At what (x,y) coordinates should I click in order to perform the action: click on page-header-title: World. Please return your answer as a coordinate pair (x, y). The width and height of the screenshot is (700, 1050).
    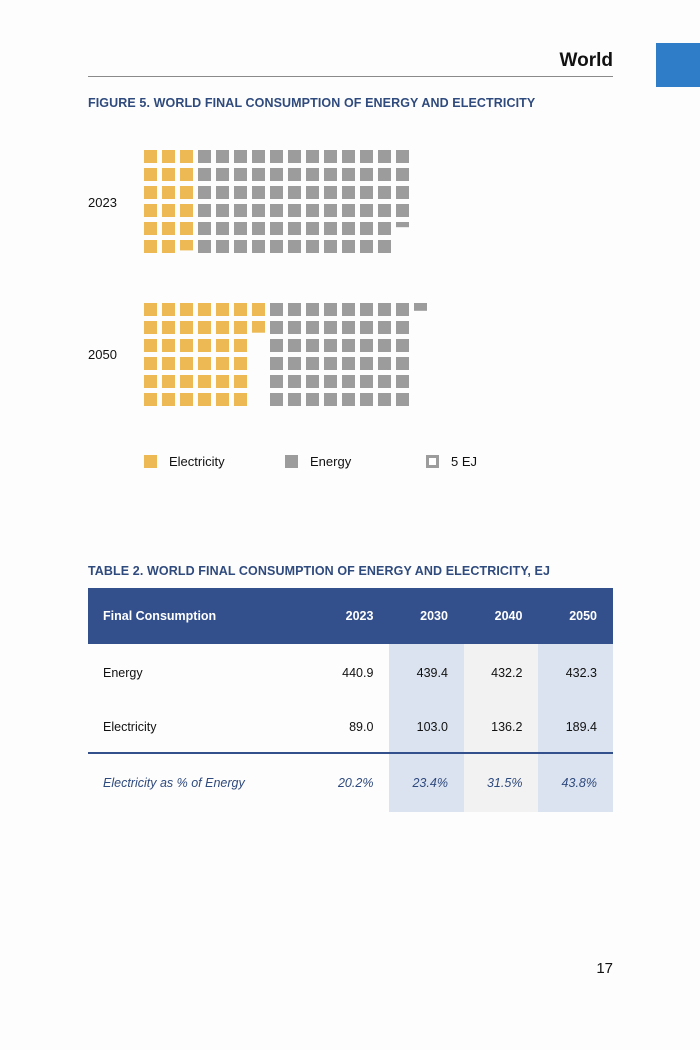
    Looking at the image, I should click on (586, 60).